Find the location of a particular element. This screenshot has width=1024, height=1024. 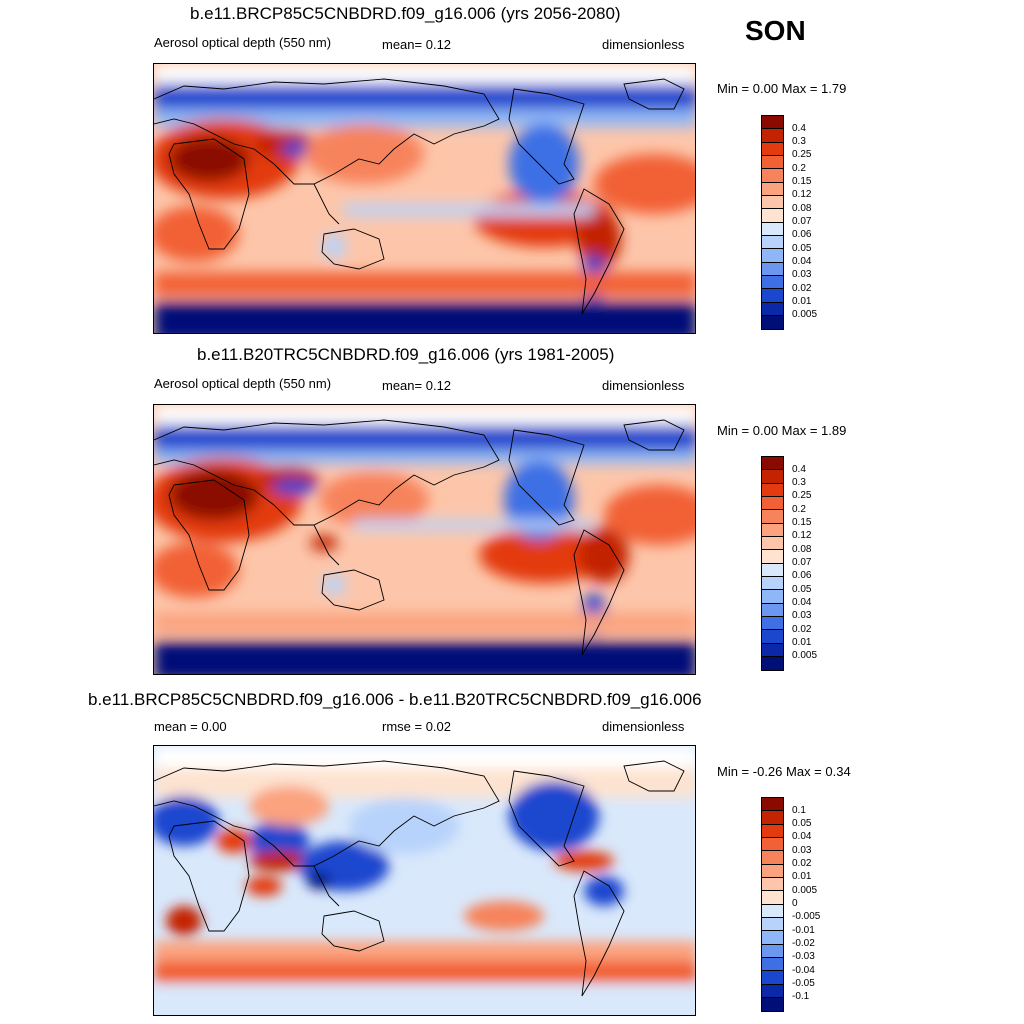

season-label: SON is located at coordinates (775, 30).